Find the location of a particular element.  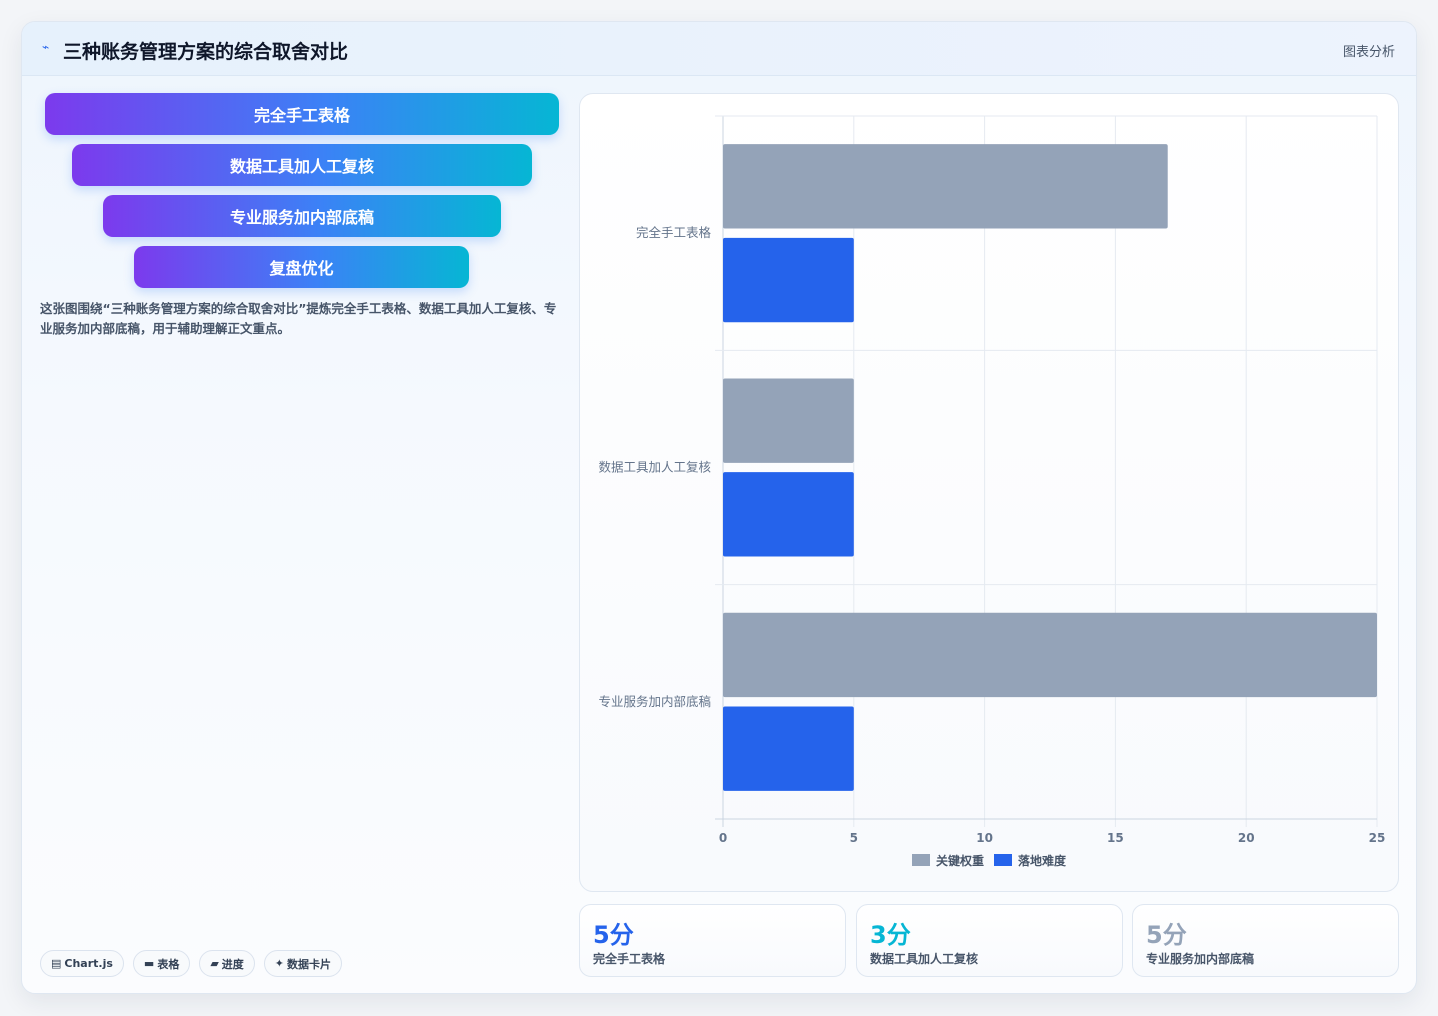

funnel-step-3: 专业服务加内部底稿 is located at coordinates (302, 216).